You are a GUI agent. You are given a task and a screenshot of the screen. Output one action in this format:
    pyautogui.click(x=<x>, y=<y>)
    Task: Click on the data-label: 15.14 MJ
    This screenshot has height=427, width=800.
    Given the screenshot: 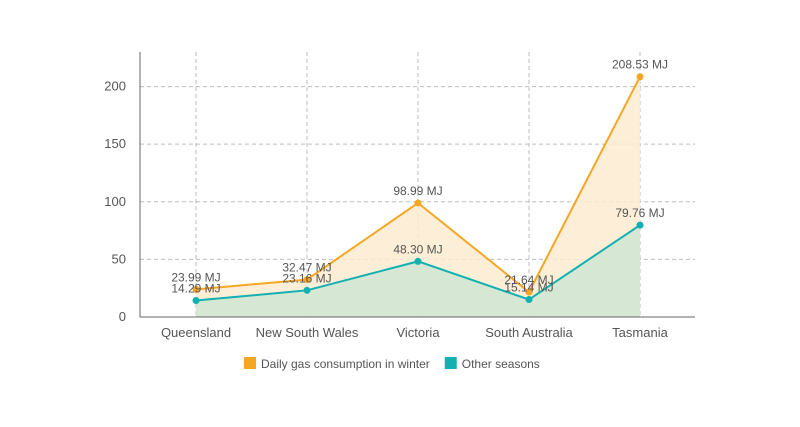 What is the action you would take?
    pyautogui.click(x=528, y=288)
    